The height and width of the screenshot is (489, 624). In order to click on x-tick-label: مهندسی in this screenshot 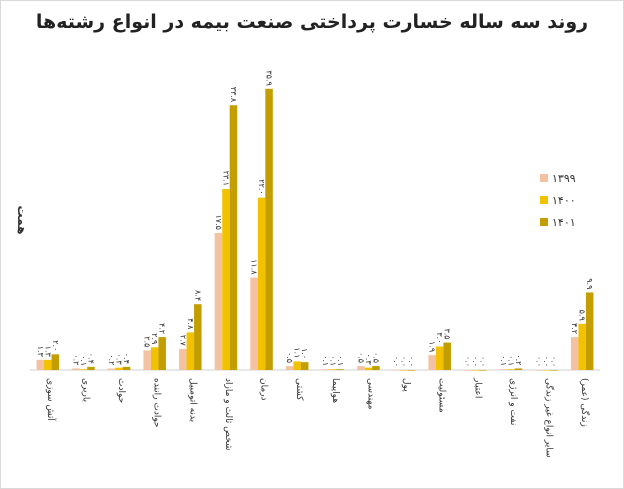, I will do `click(370, 394)`.